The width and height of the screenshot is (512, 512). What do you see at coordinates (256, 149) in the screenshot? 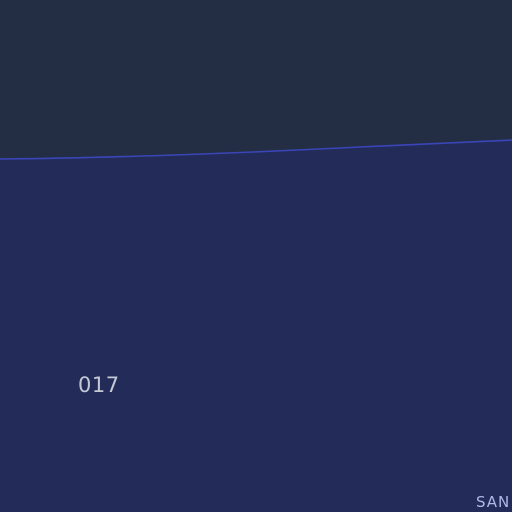
I see `shoreline` at bounding box center [256, 149].